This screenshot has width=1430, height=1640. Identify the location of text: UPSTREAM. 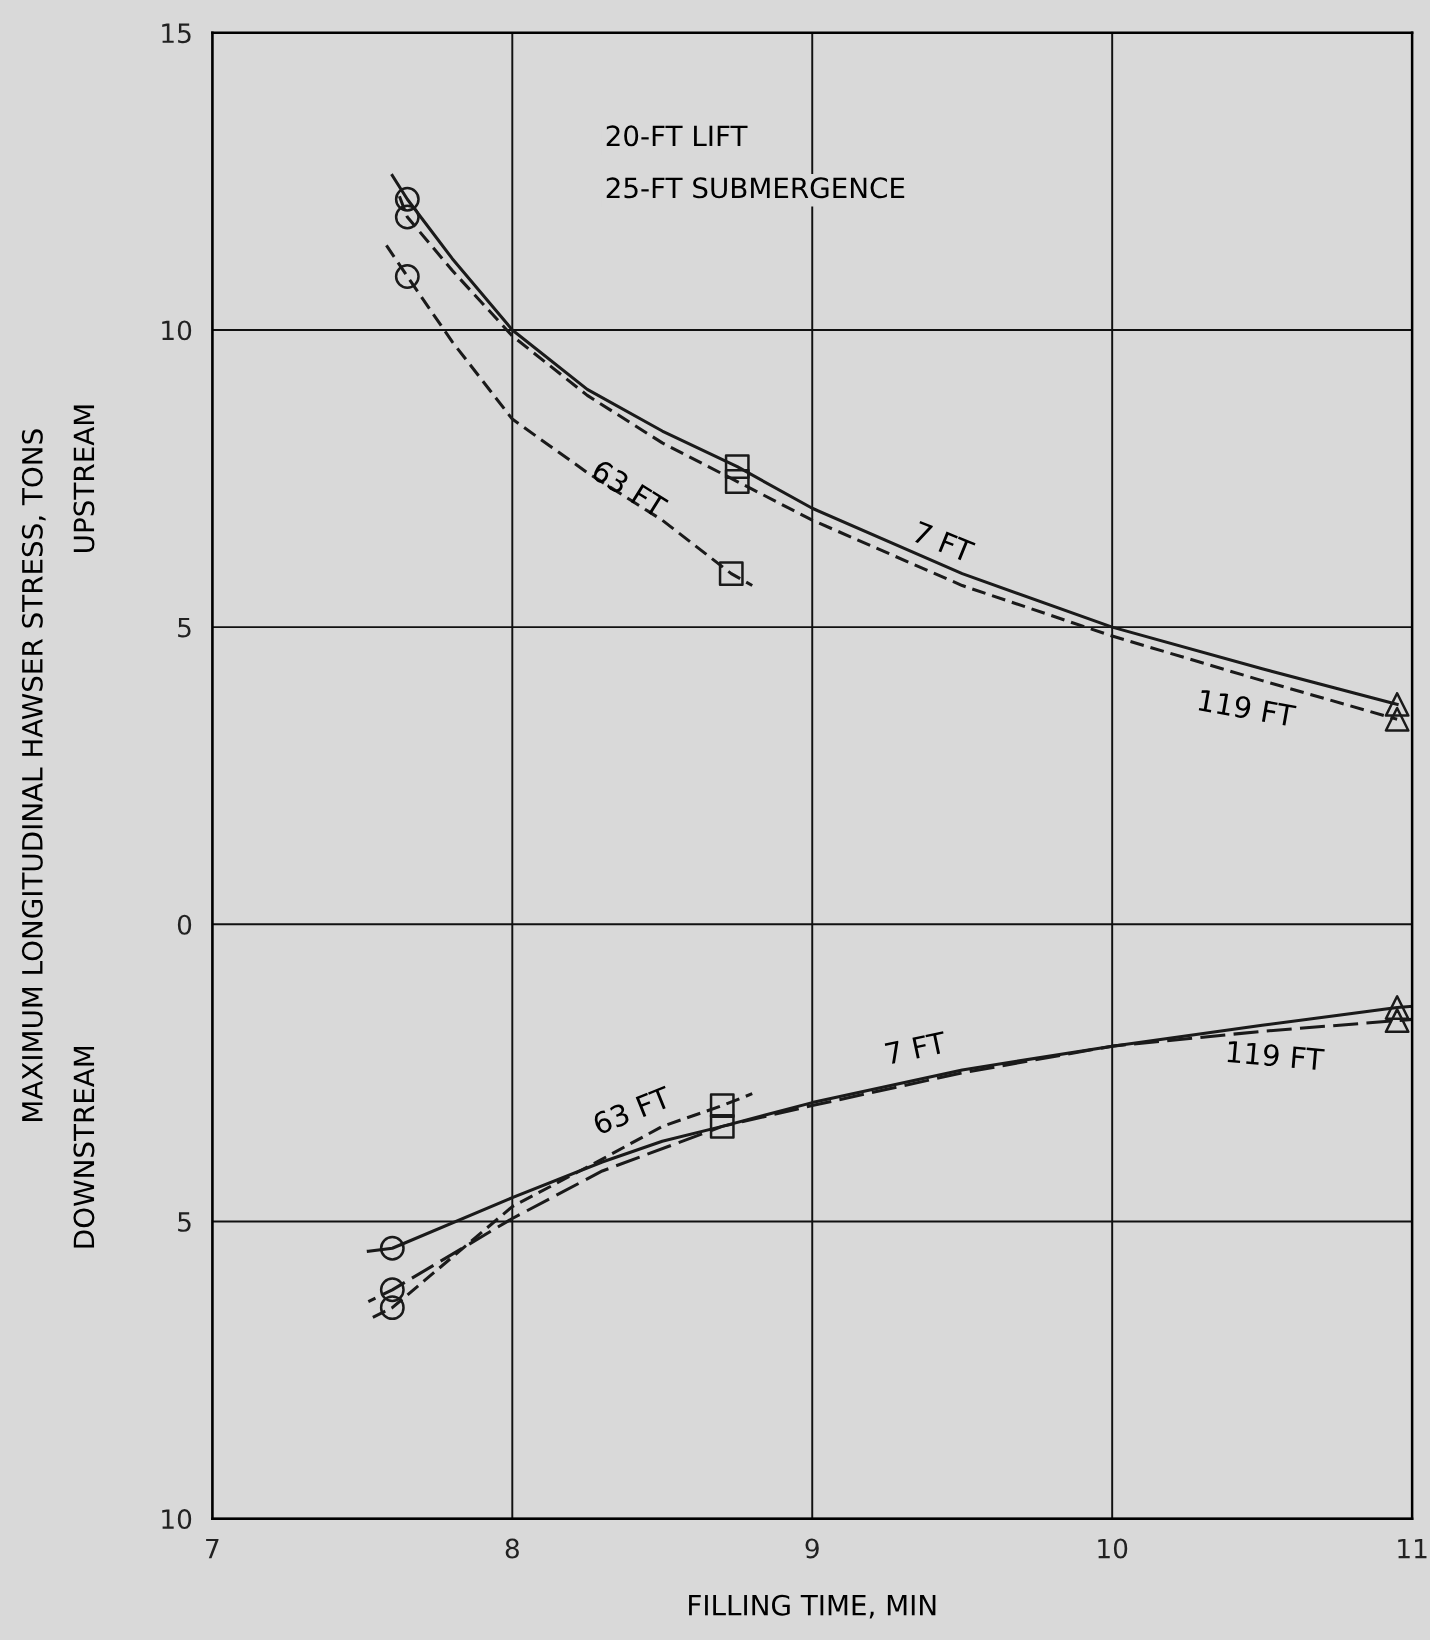
(84, 478).